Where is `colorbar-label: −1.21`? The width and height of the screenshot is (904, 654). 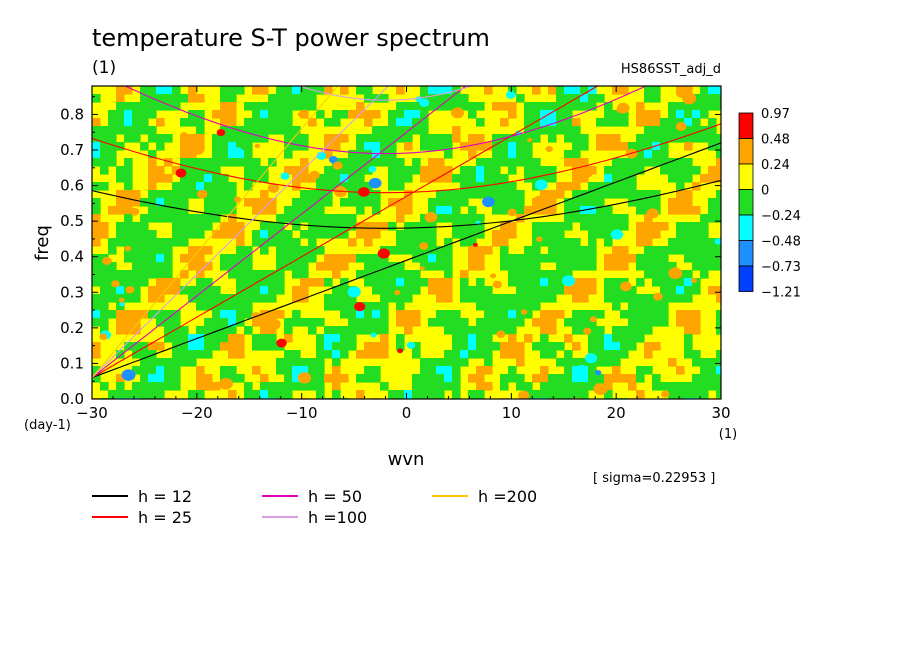
colorbar-label: −1.21 is located at coordinates (781, 293).